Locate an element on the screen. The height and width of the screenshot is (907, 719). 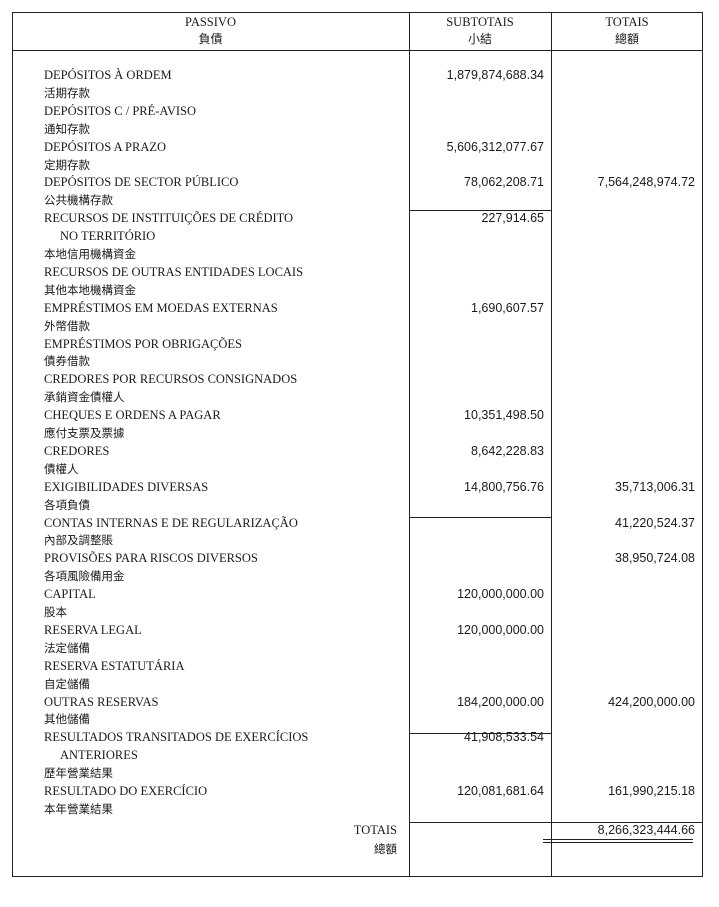
table-row: CHEQUES E ORDENS A PAGAR 10,351,498.50 is located at coordinates (359, 415).